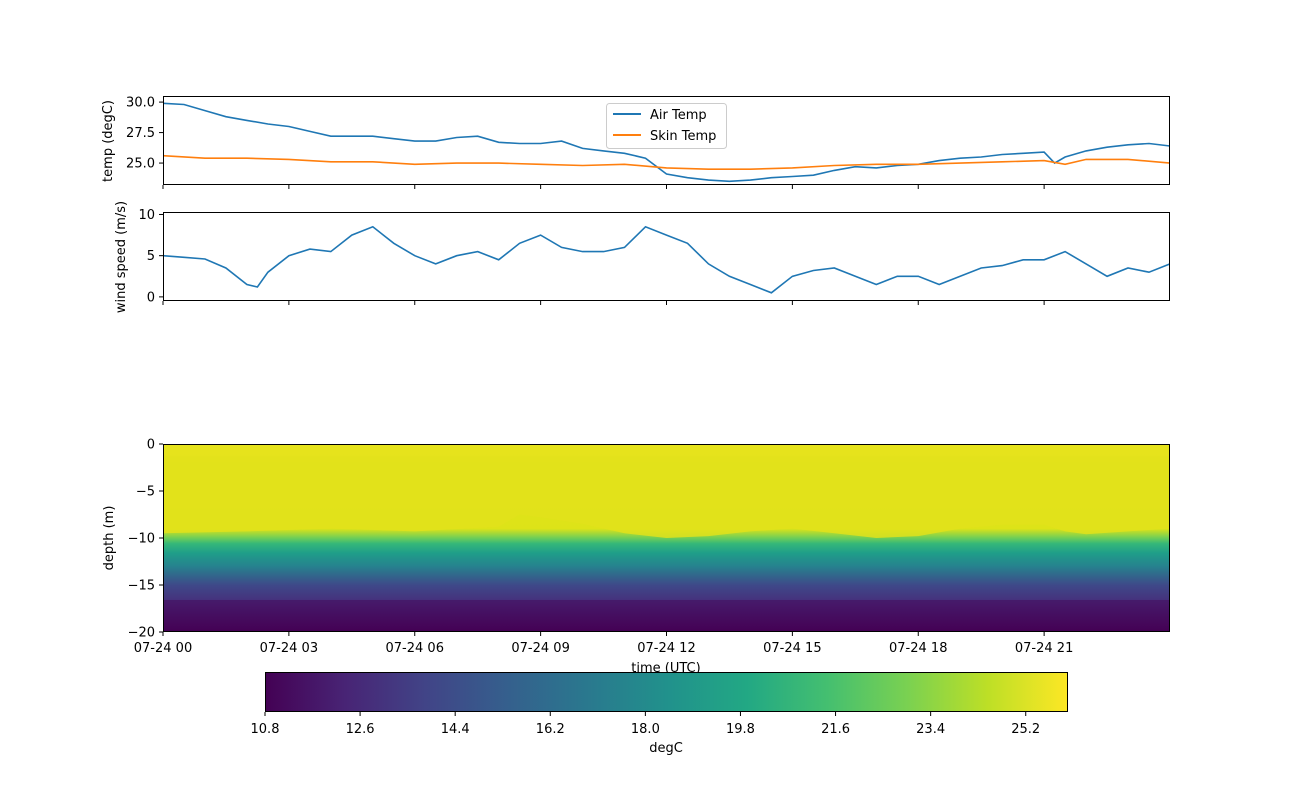  I want to click on wind-panel: 0 5 10 wind speed (m/s), so click(642, 257).